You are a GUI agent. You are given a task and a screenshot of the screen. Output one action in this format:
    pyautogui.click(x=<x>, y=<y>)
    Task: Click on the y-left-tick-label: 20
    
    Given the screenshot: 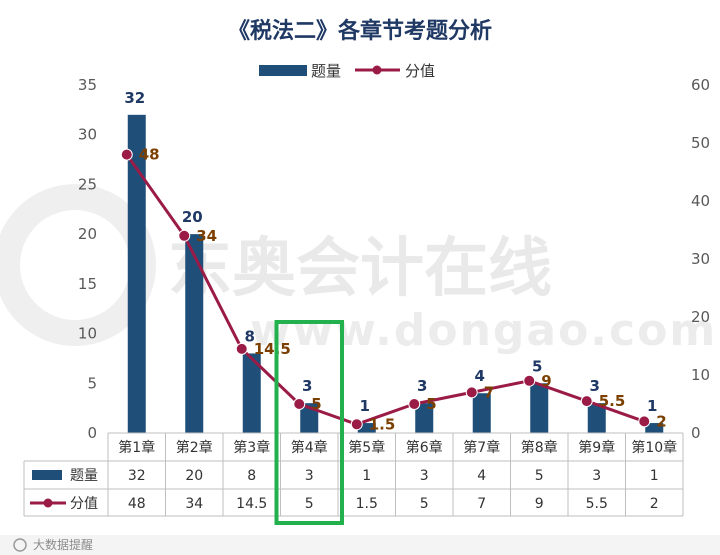 What is the action you would take?
    pyautogui.click(x=87, y=234)
    